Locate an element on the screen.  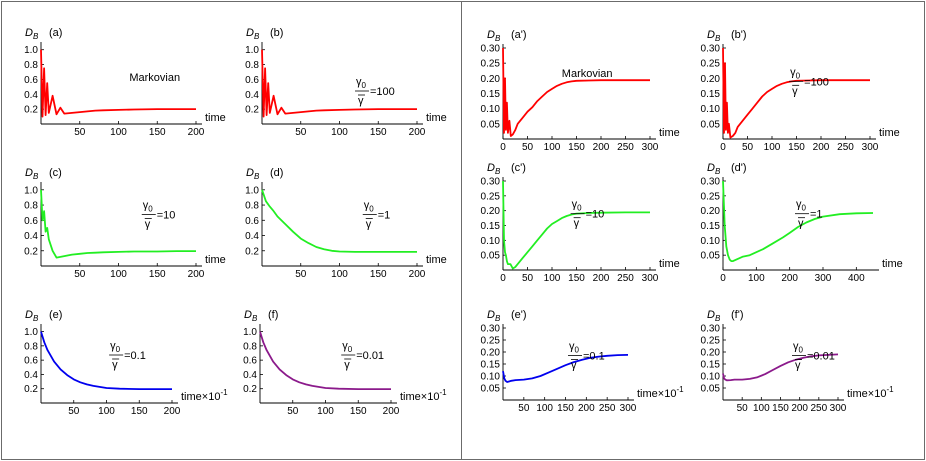
series-line-b is located at coordinates (339, 83).